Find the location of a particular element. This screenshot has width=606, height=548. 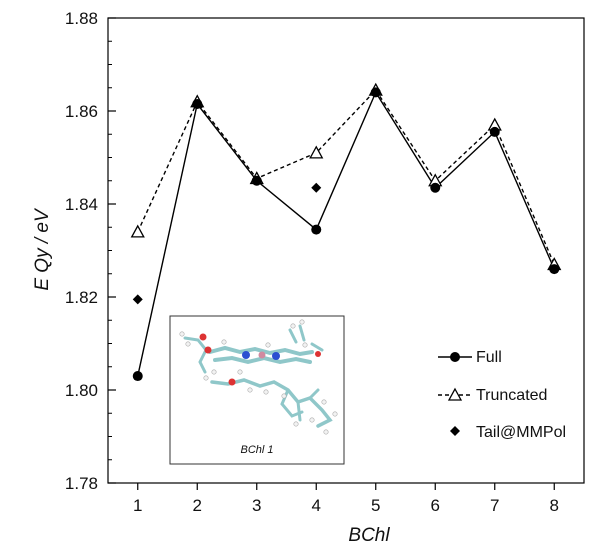

legend-label-tail-mmpol: Tail@MMPol is located at coordinates (521, 432).